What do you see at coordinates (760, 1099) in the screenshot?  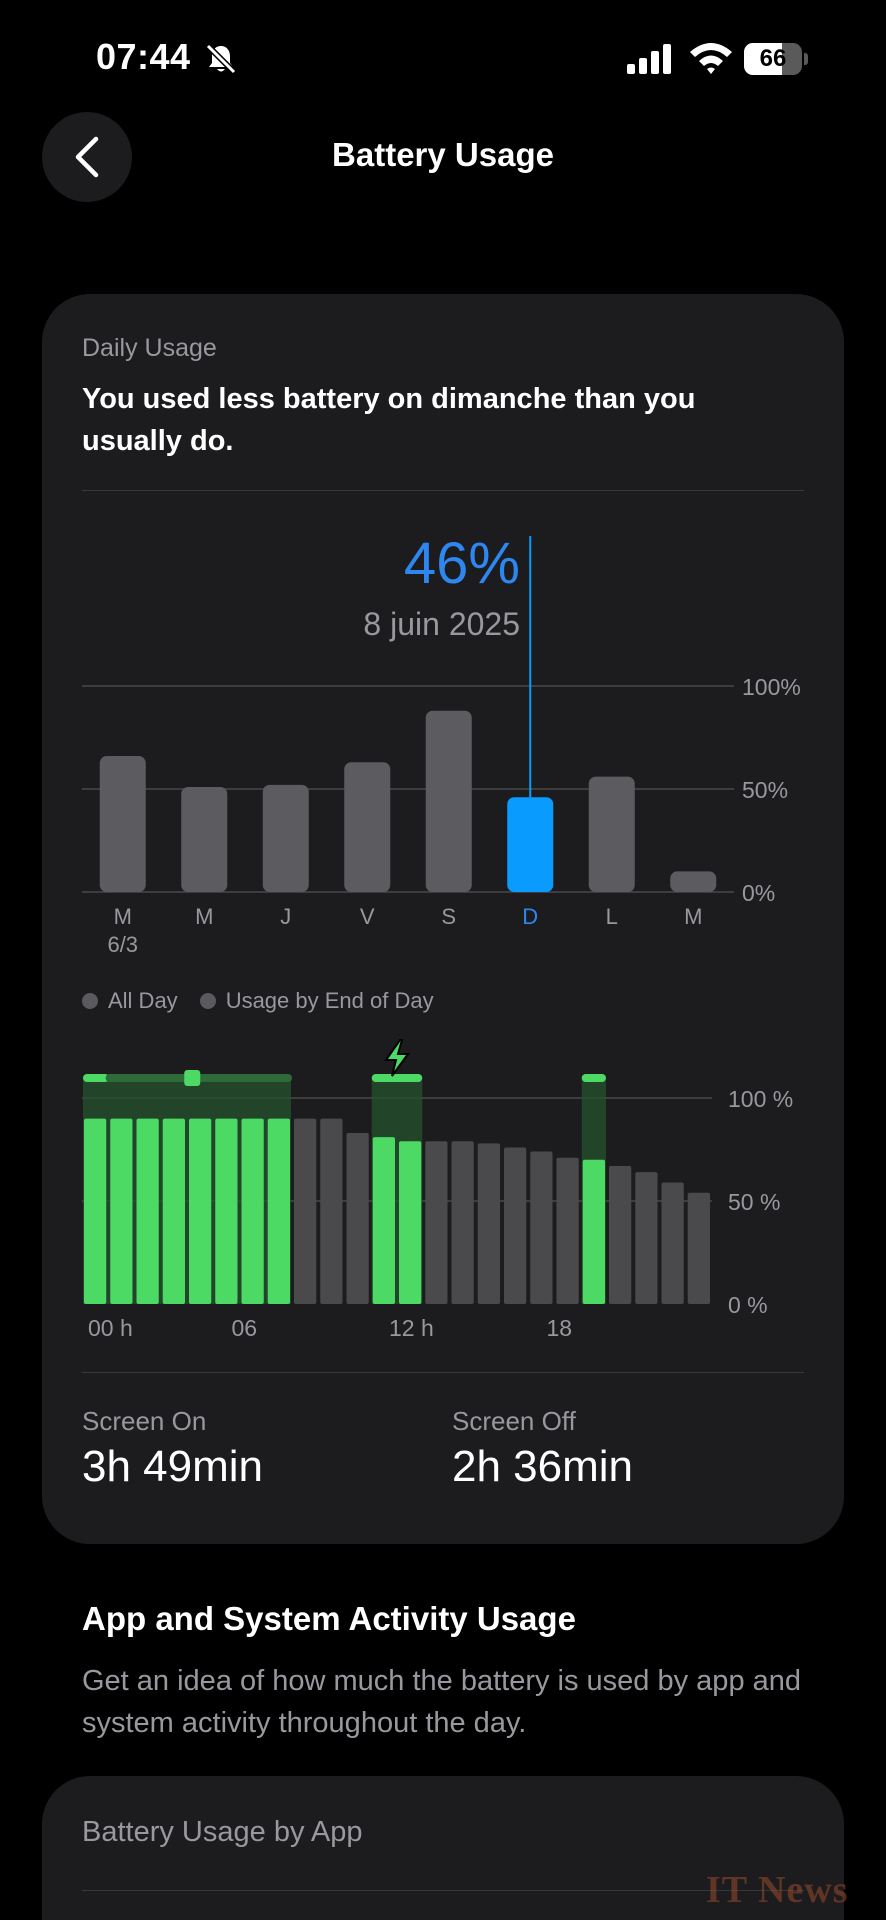 I see `y-tick-label: 100 %` at bounding box center [760, 1099].